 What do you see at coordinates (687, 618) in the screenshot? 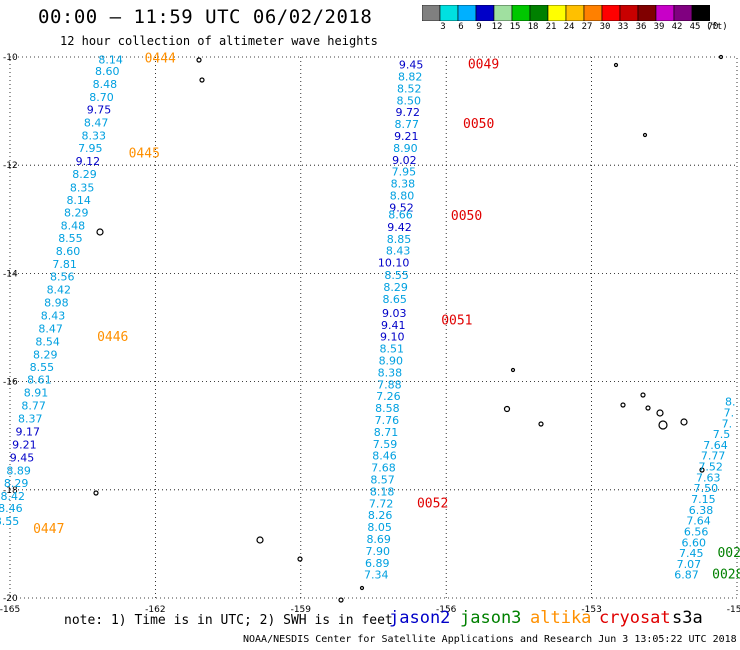
I see `legend-s3a: s3a` at bounding box center [687, 618].